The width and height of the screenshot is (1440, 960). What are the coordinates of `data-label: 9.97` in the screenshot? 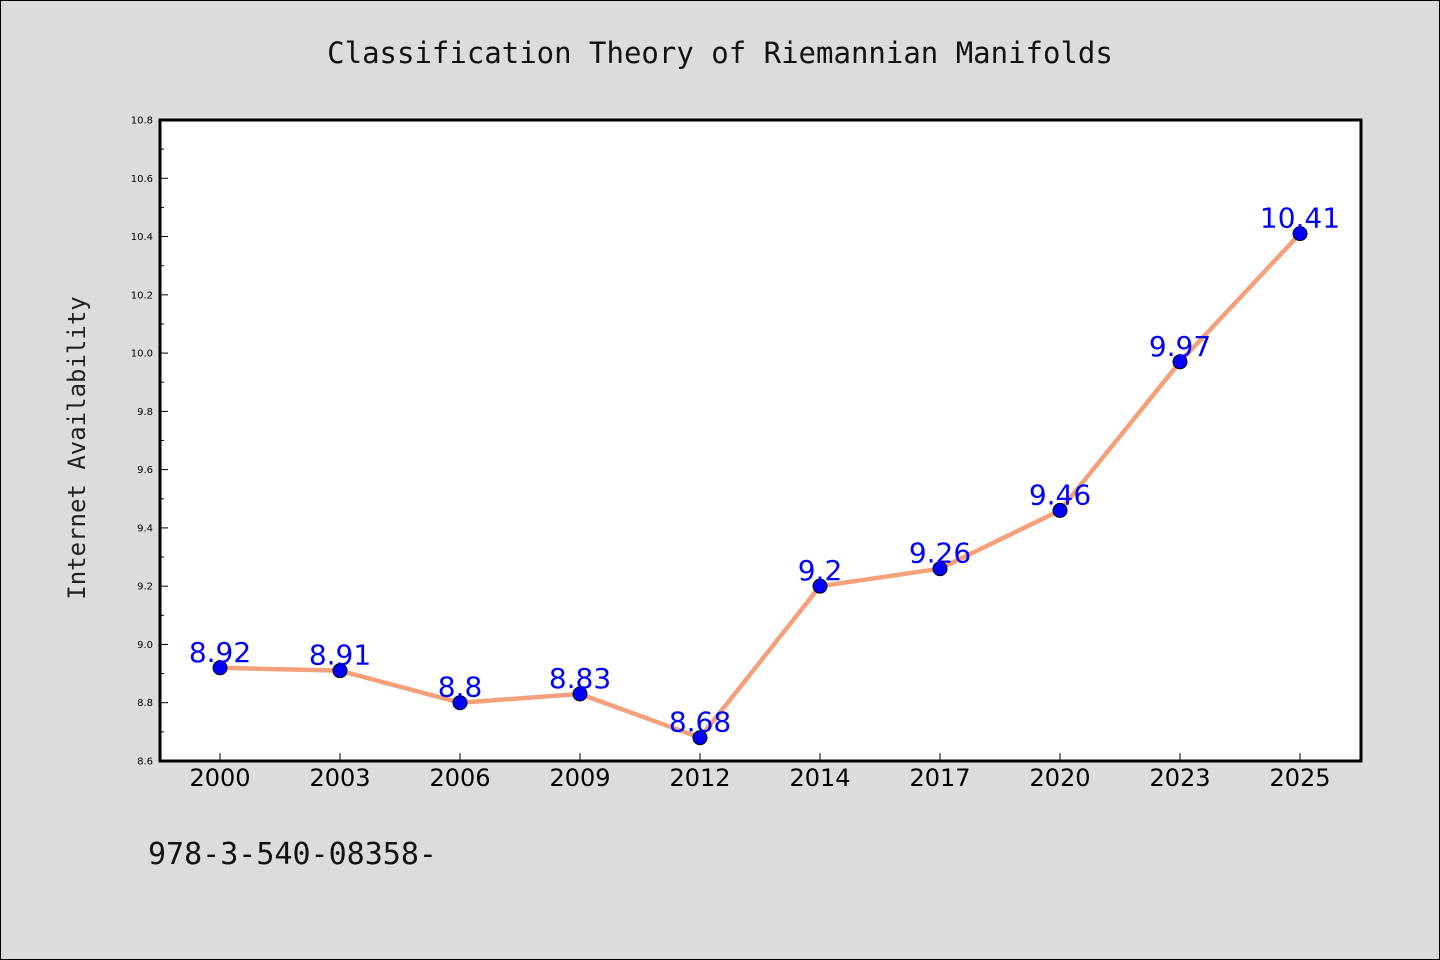 It's located at (1180, 346).